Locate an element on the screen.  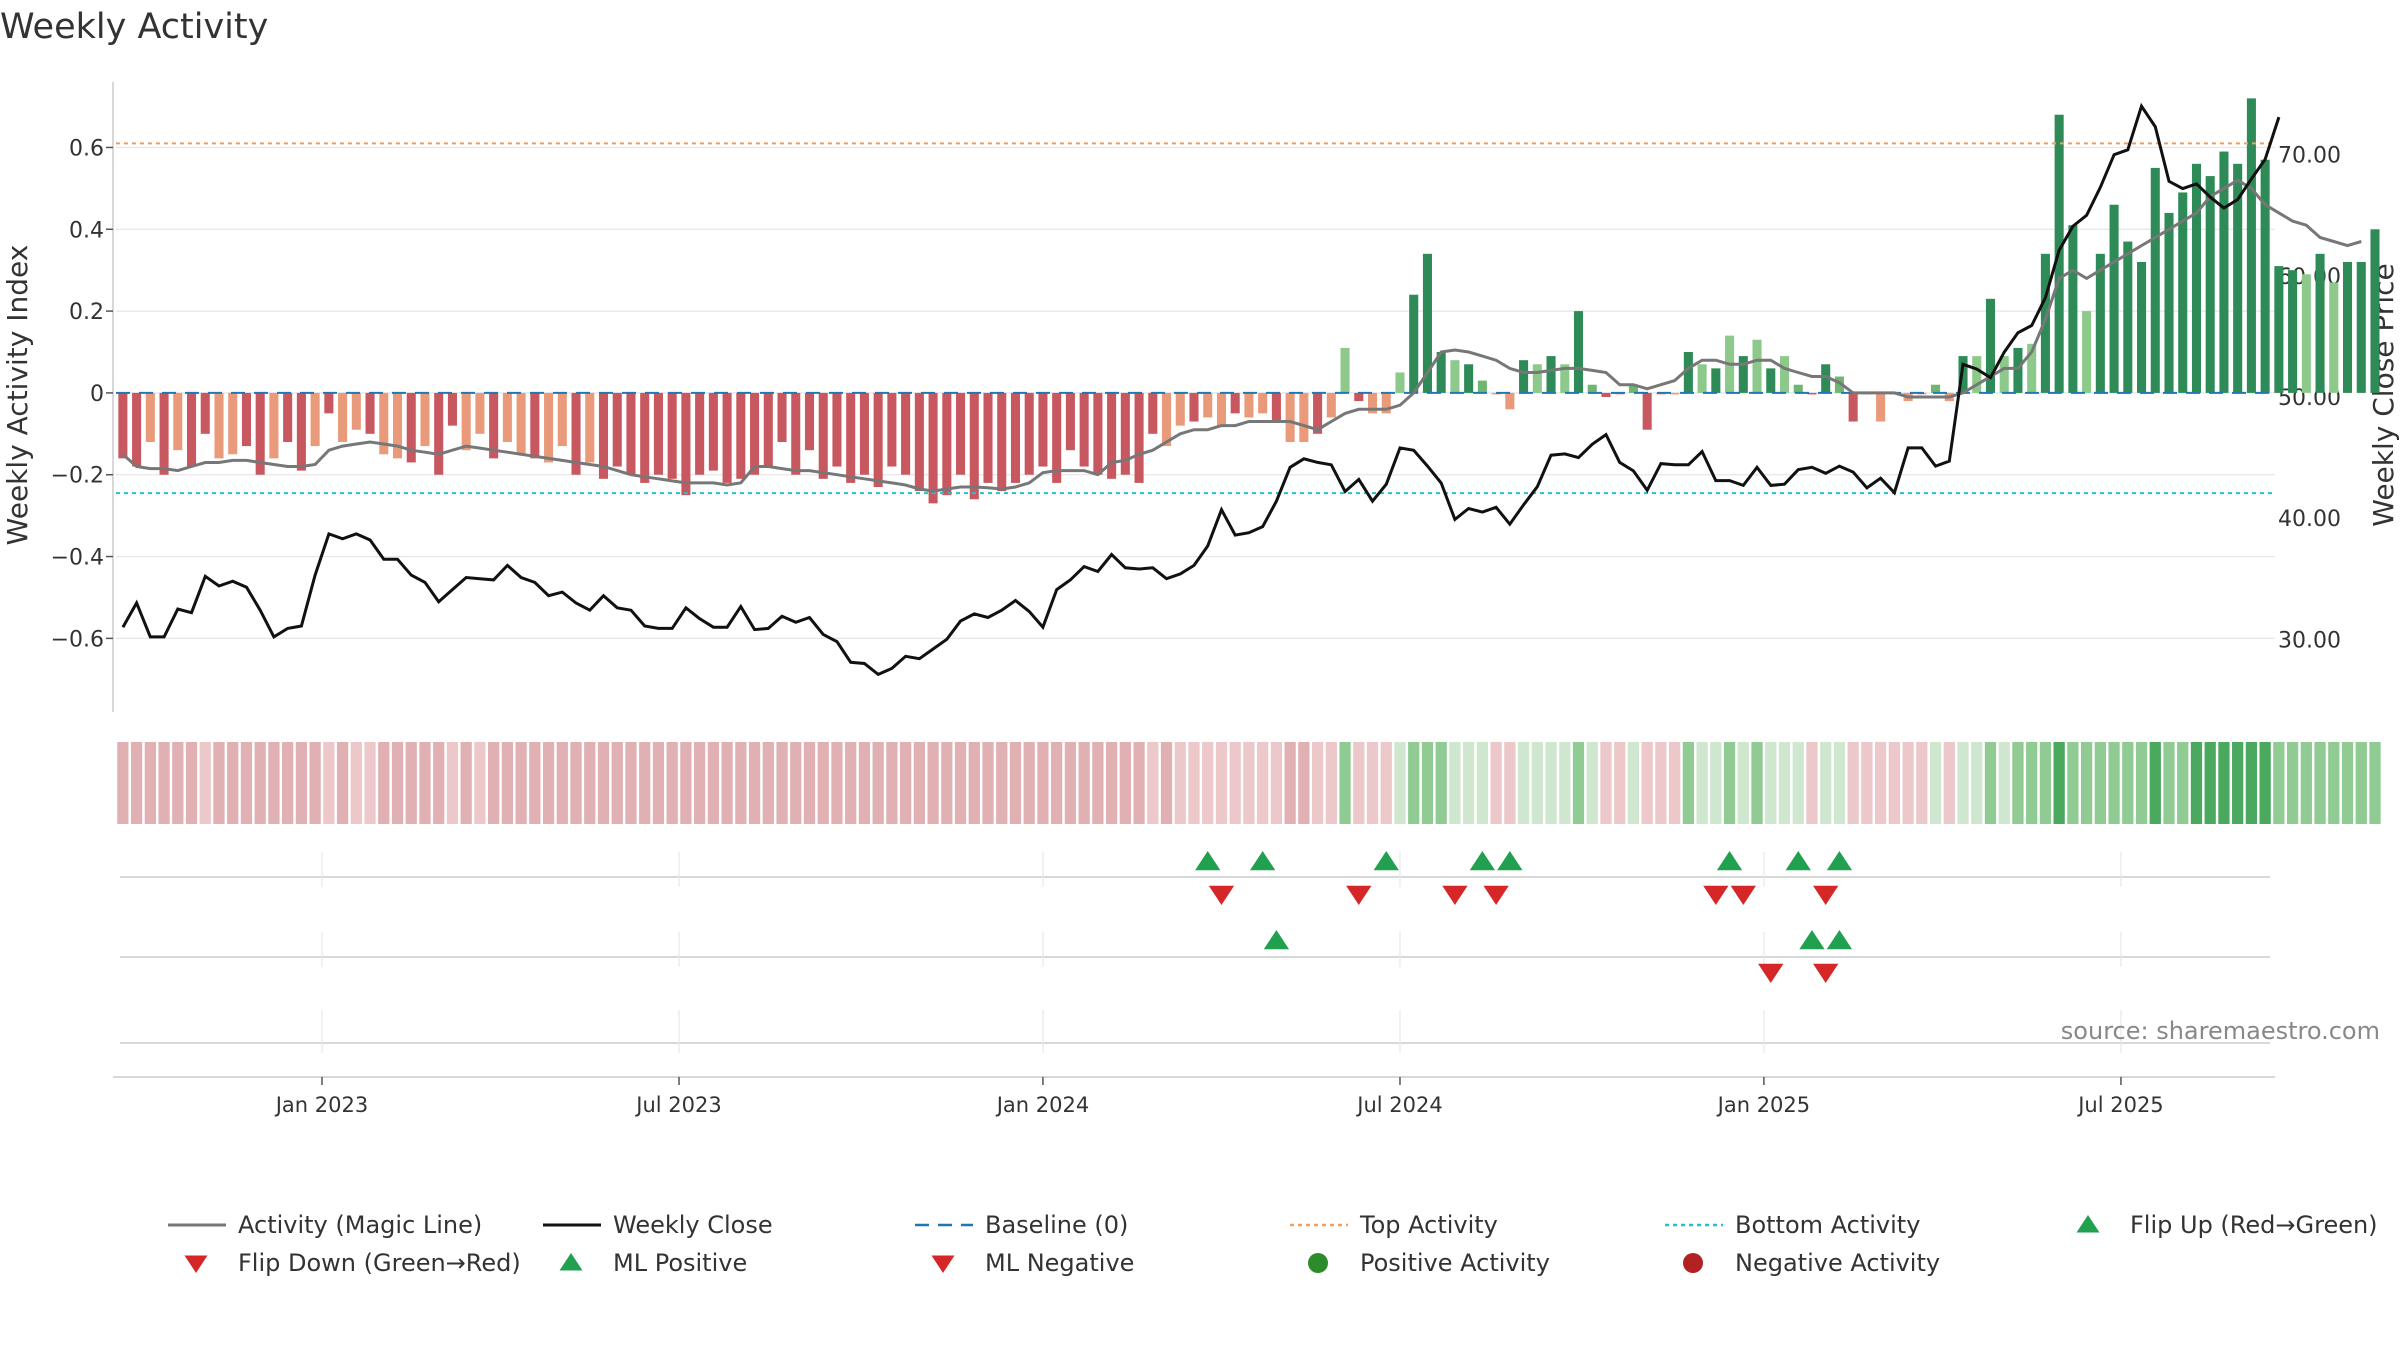
legend-swatch-triangle-up is located at coordinates (2088, 1224).